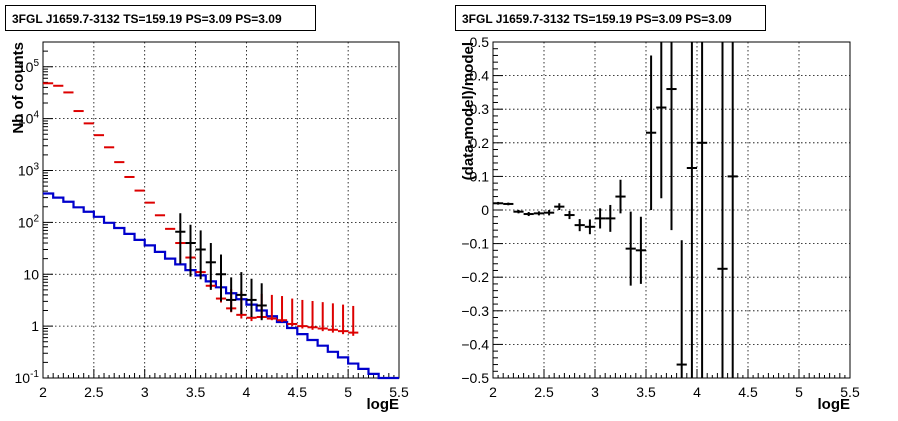 The width and height of the screenshot is (898, 421). I want to click on y-tick-label: 1, so click(35, 326).